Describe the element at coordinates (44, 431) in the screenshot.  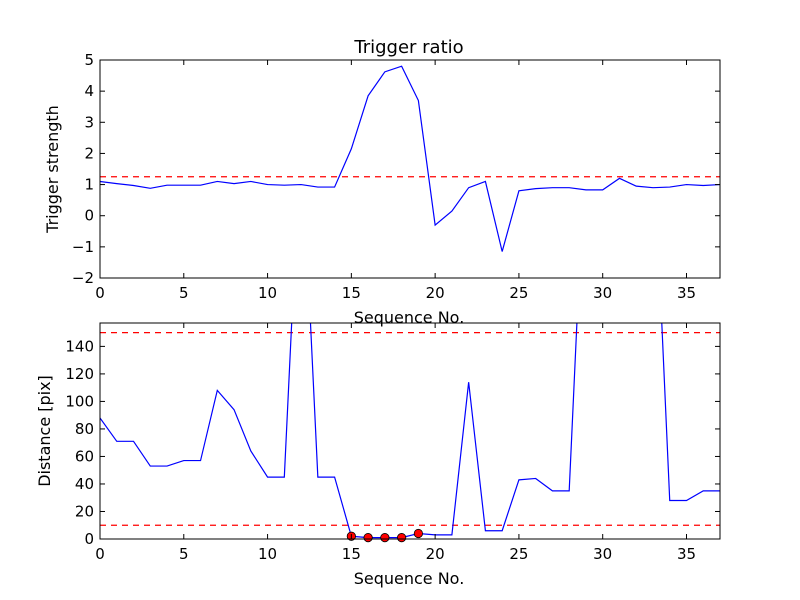
I see `bottom-y-axis-label: Distance [pix]` at that location.